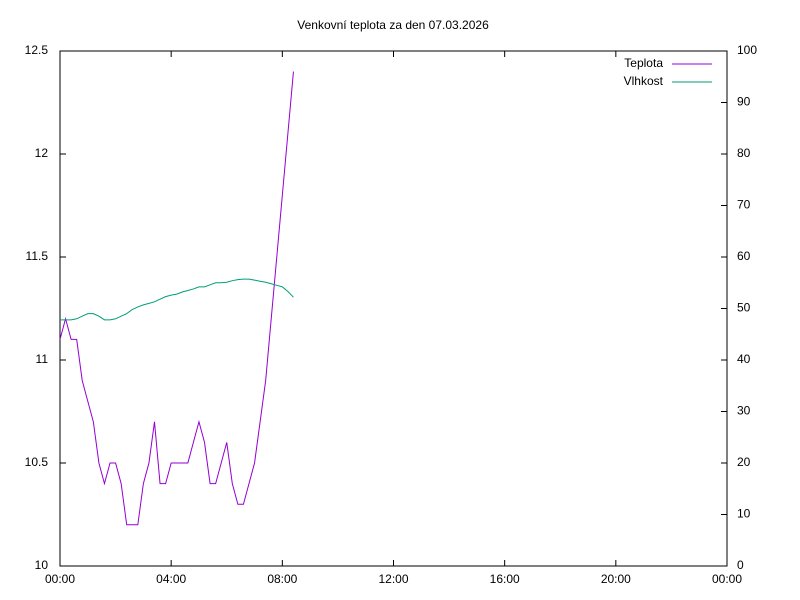  I want to click on x-tick-label: 08:00, so click(282, 579).